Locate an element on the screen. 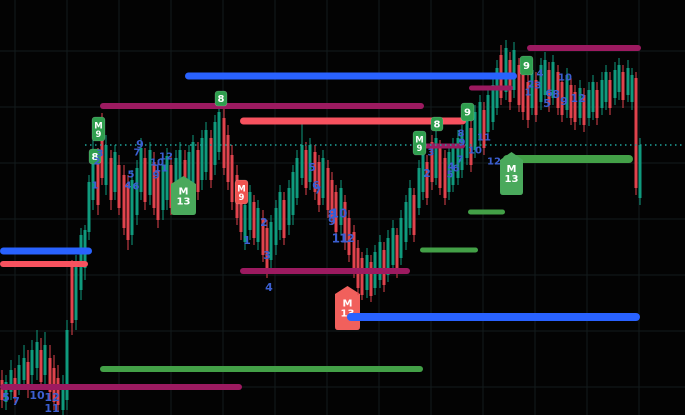 Image resolution: width=685 pixels, height=415 pixels. td-badge-m9-label: 9 is located at coordinates (99, 135).